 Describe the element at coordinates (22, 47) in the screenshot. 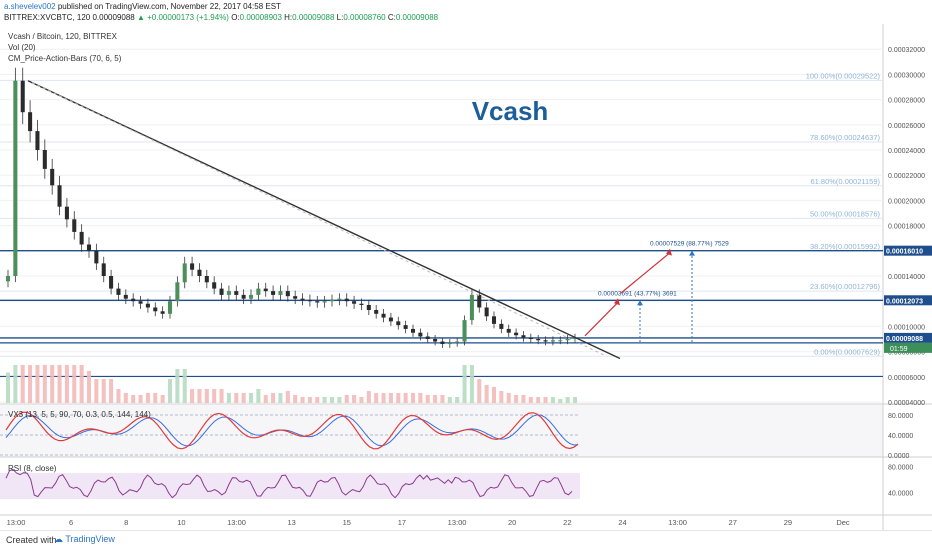

I see `legend-vol: Vol (20)` at that location.